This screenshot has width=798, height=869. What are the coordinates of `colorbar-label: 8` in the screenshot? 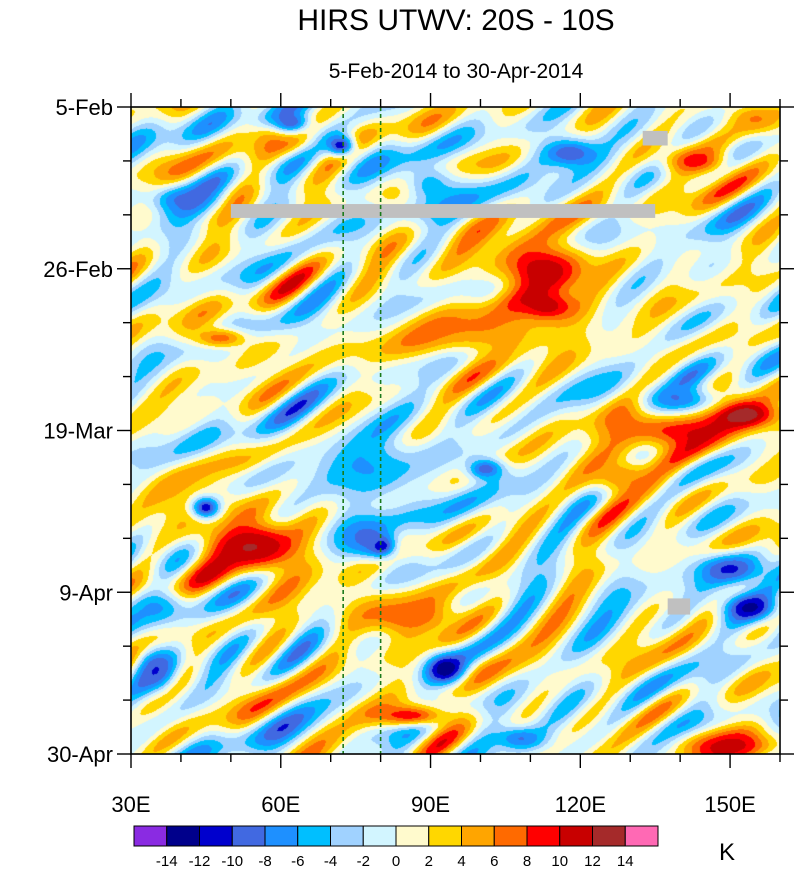 It's located at (527, 861).